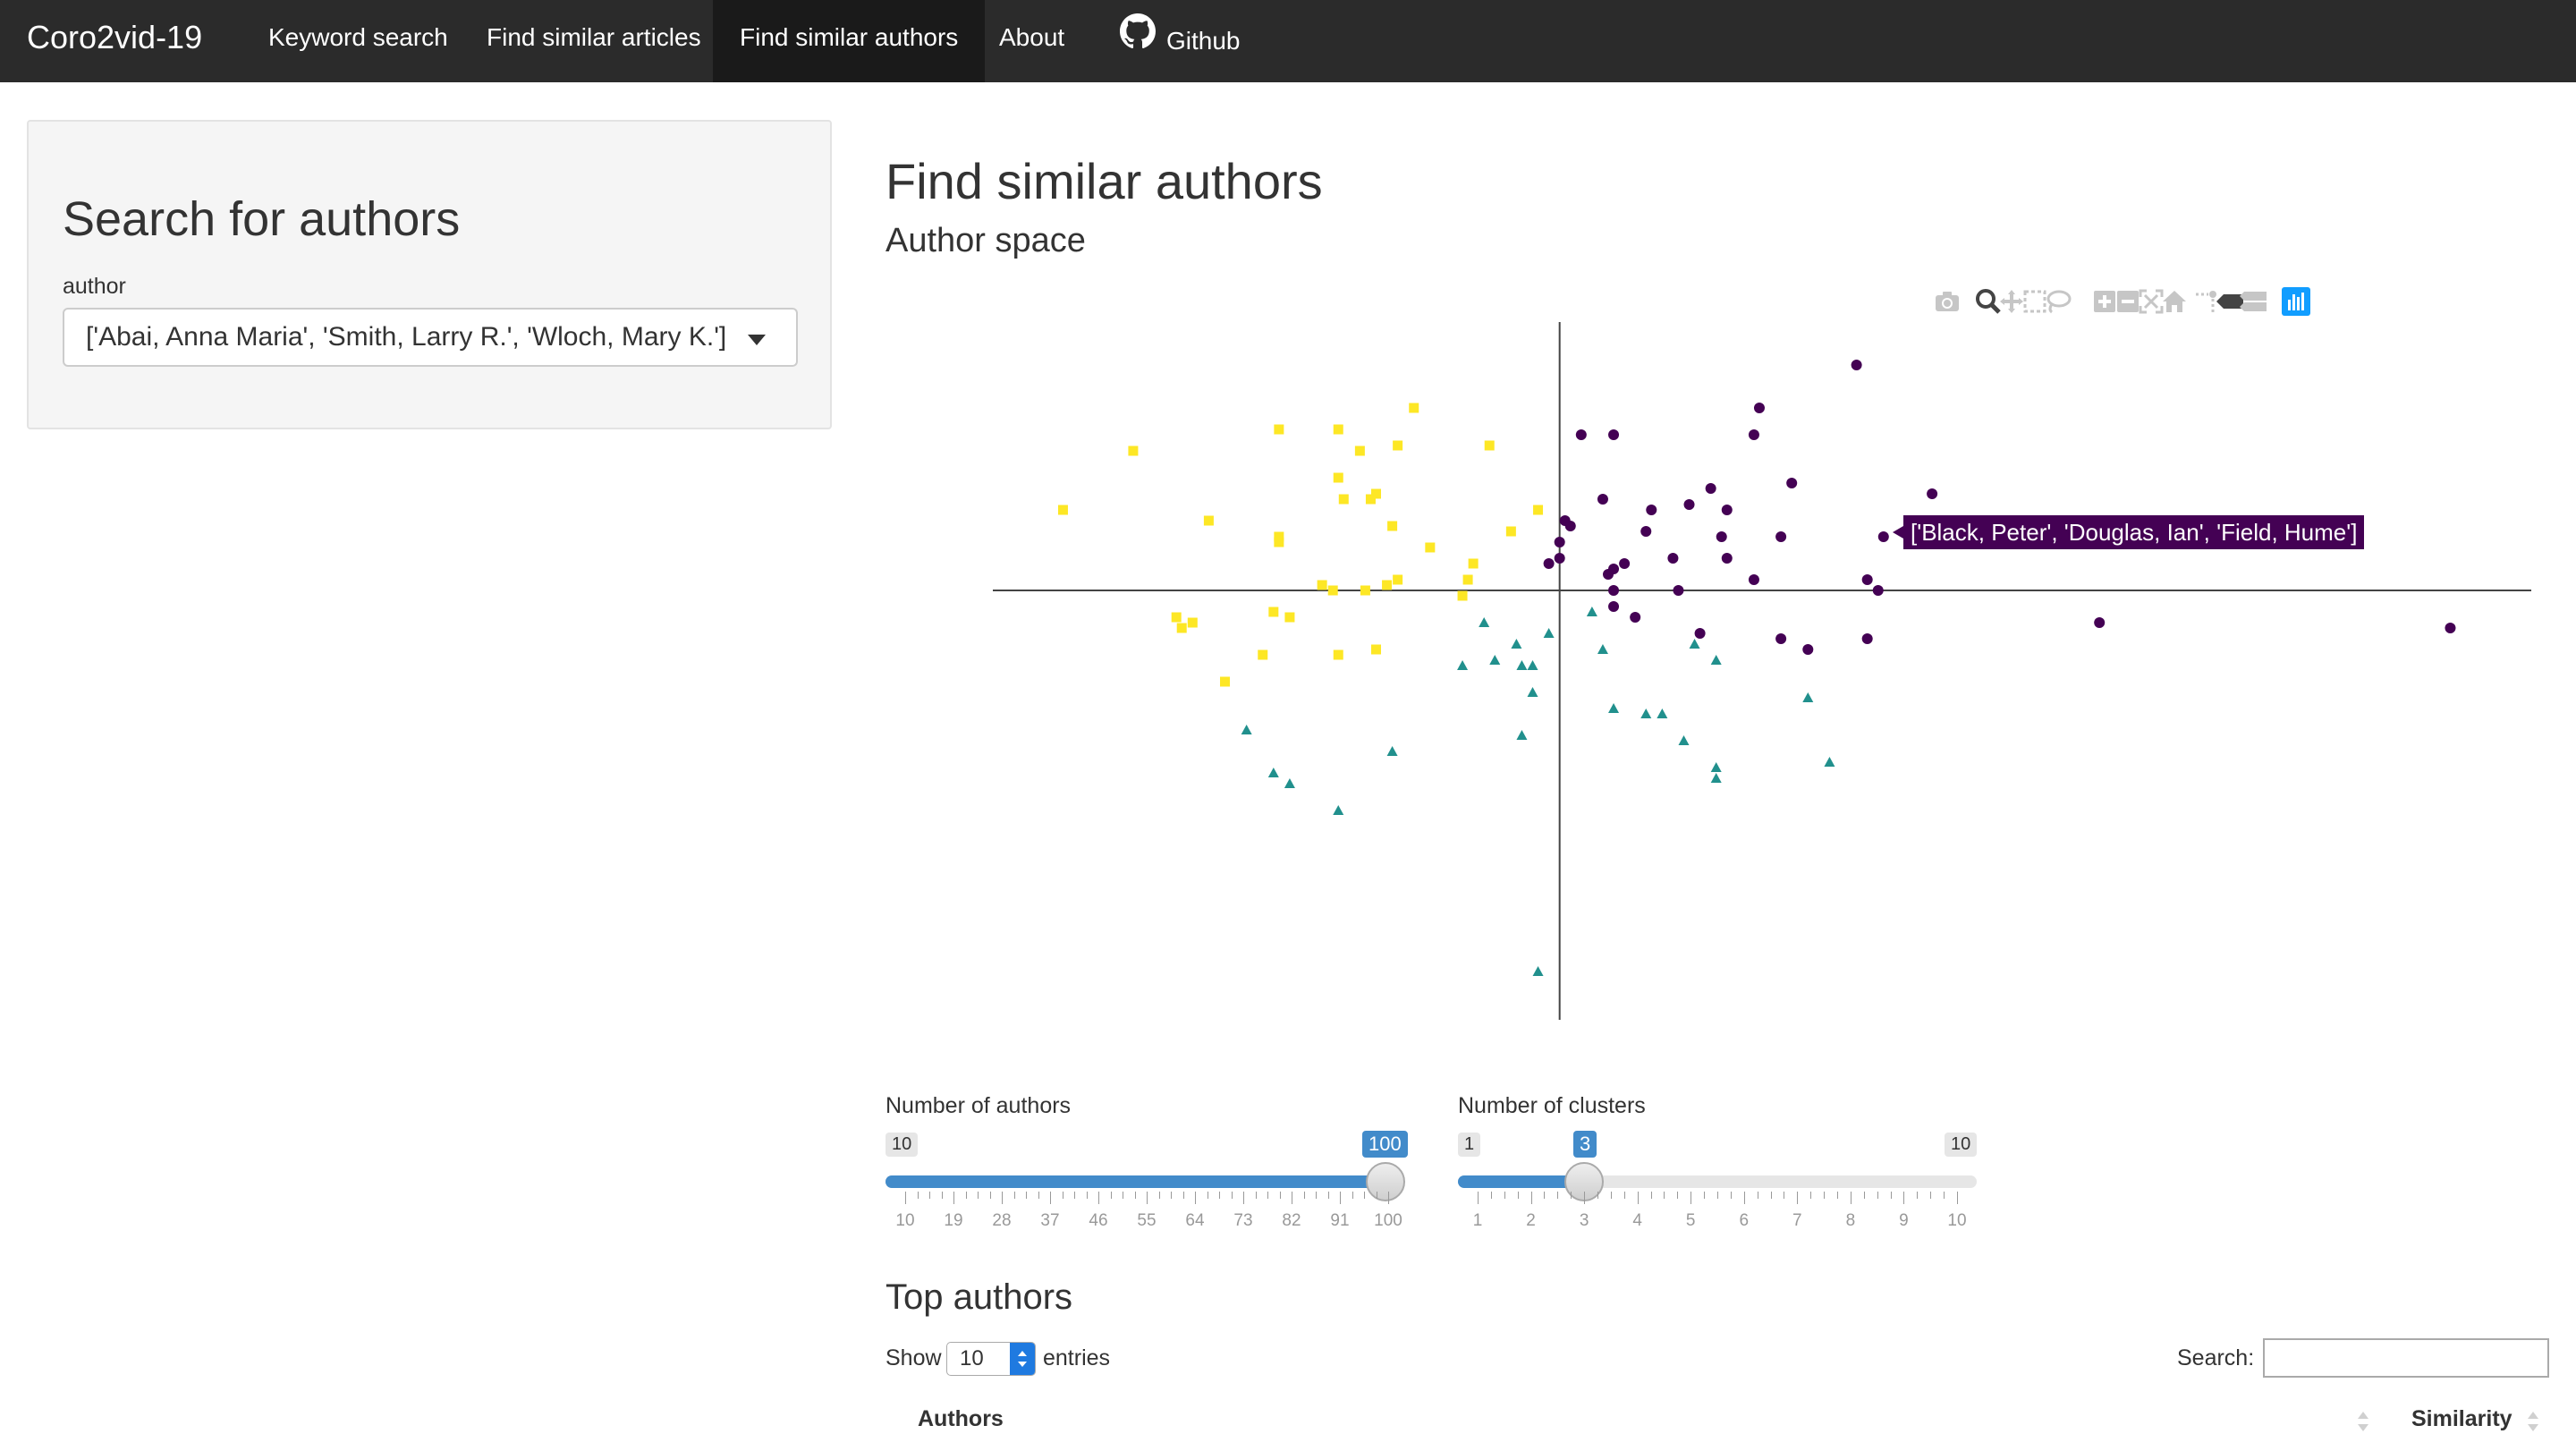 The height and width of the screenshot is (1451, 2576). I want to click on plotly-logo-icon, so click(2296, 301).